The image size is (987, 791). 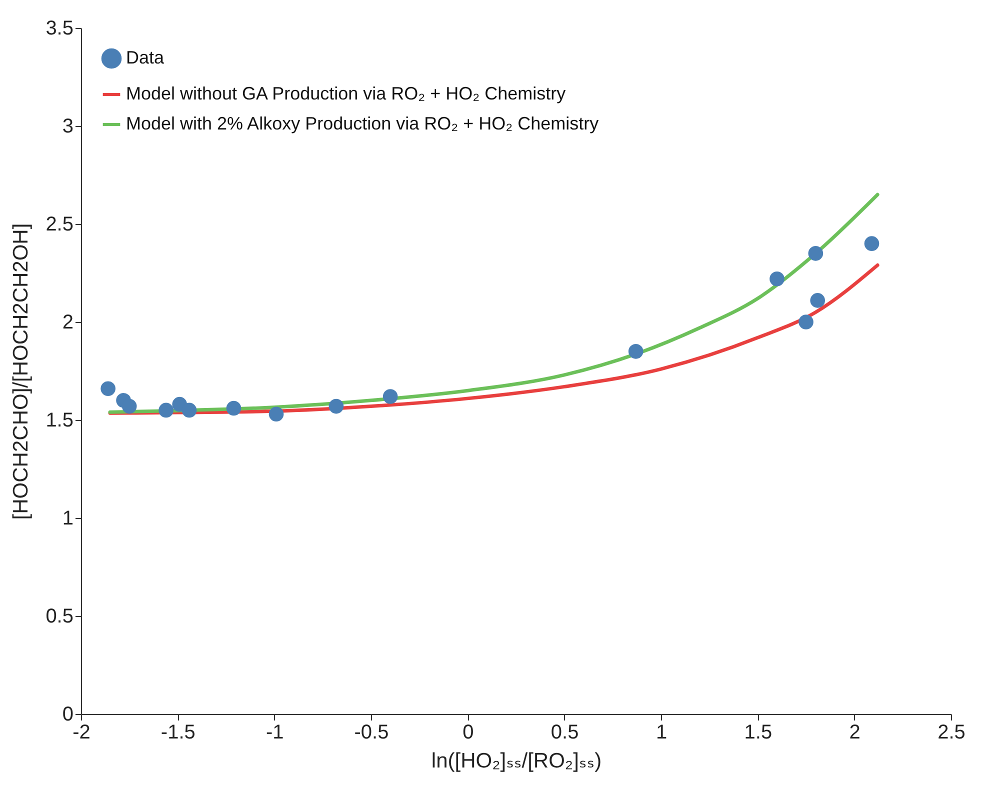 What do you see at coordinates (275, 733) in the screenshot?
I see `x-tick-label: -1` at bounding box center [275, 733].